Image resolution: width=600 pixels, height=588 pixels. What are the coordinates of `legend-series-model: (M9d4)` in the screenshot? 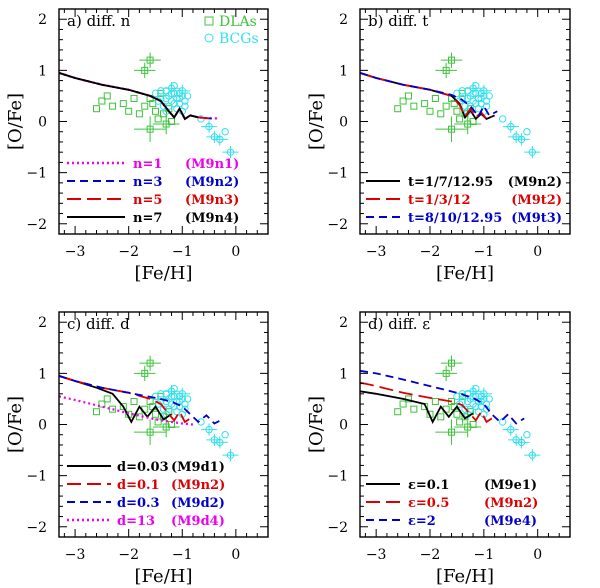 It's located at (198, 521).